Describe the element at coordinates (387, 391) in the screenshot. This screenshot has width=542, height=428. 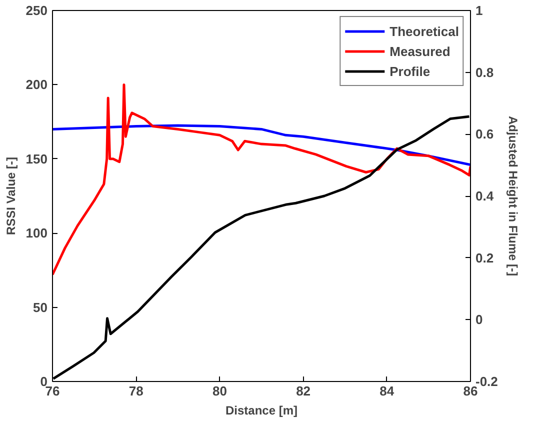
I see `x-tick-label: 84` at that location.